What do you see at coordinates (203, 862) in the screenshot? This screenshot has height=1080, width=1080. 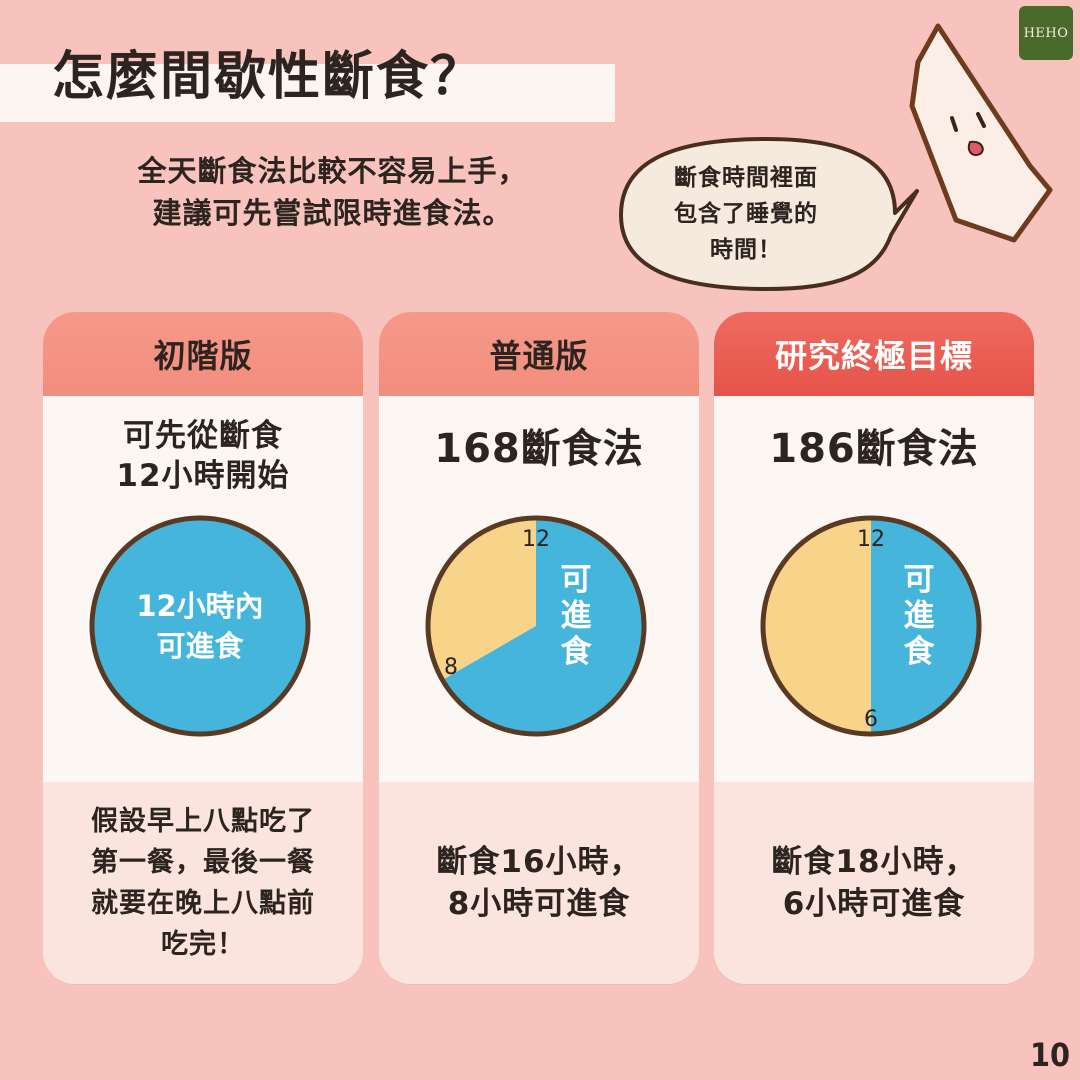 I see `note-line: 第一餐，最後一餐` at bounding box center [203, 862].